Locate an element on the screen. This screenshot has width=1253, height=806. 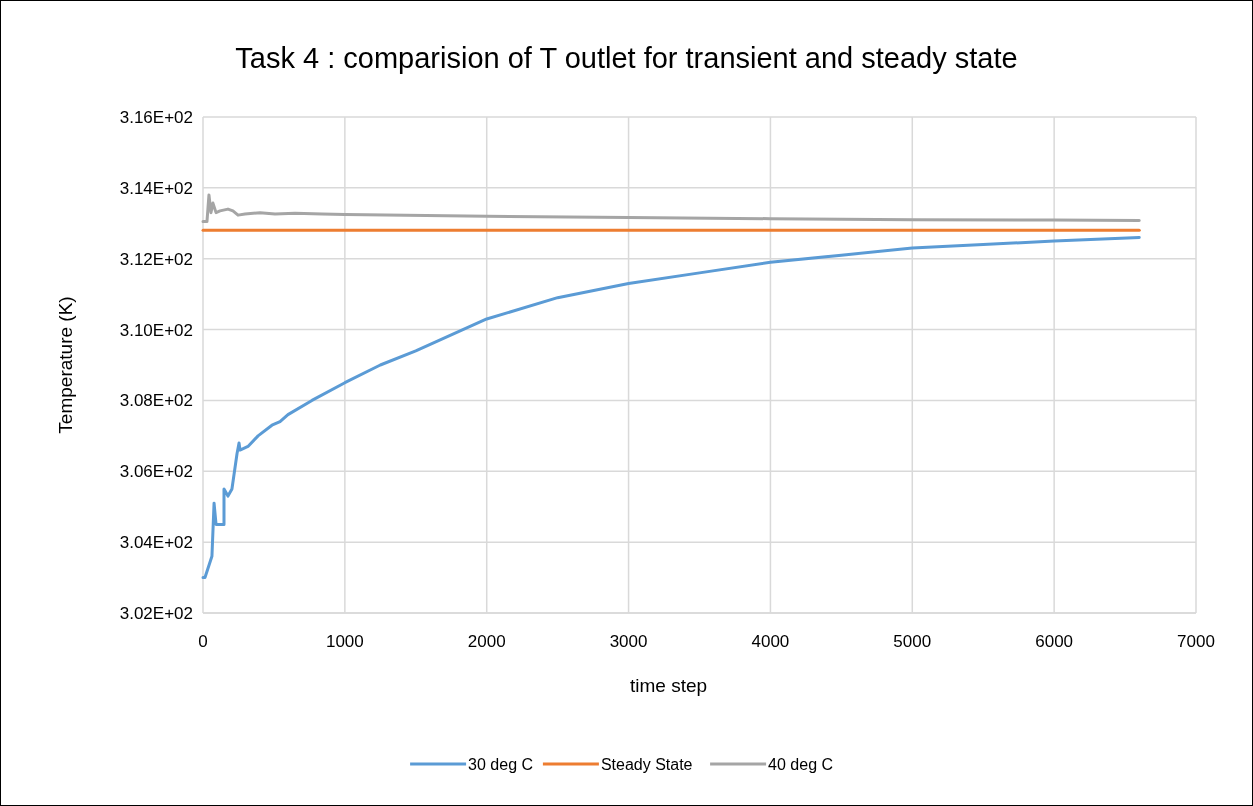
x-tick-label: 5000 is located at coordinates (912, 641).